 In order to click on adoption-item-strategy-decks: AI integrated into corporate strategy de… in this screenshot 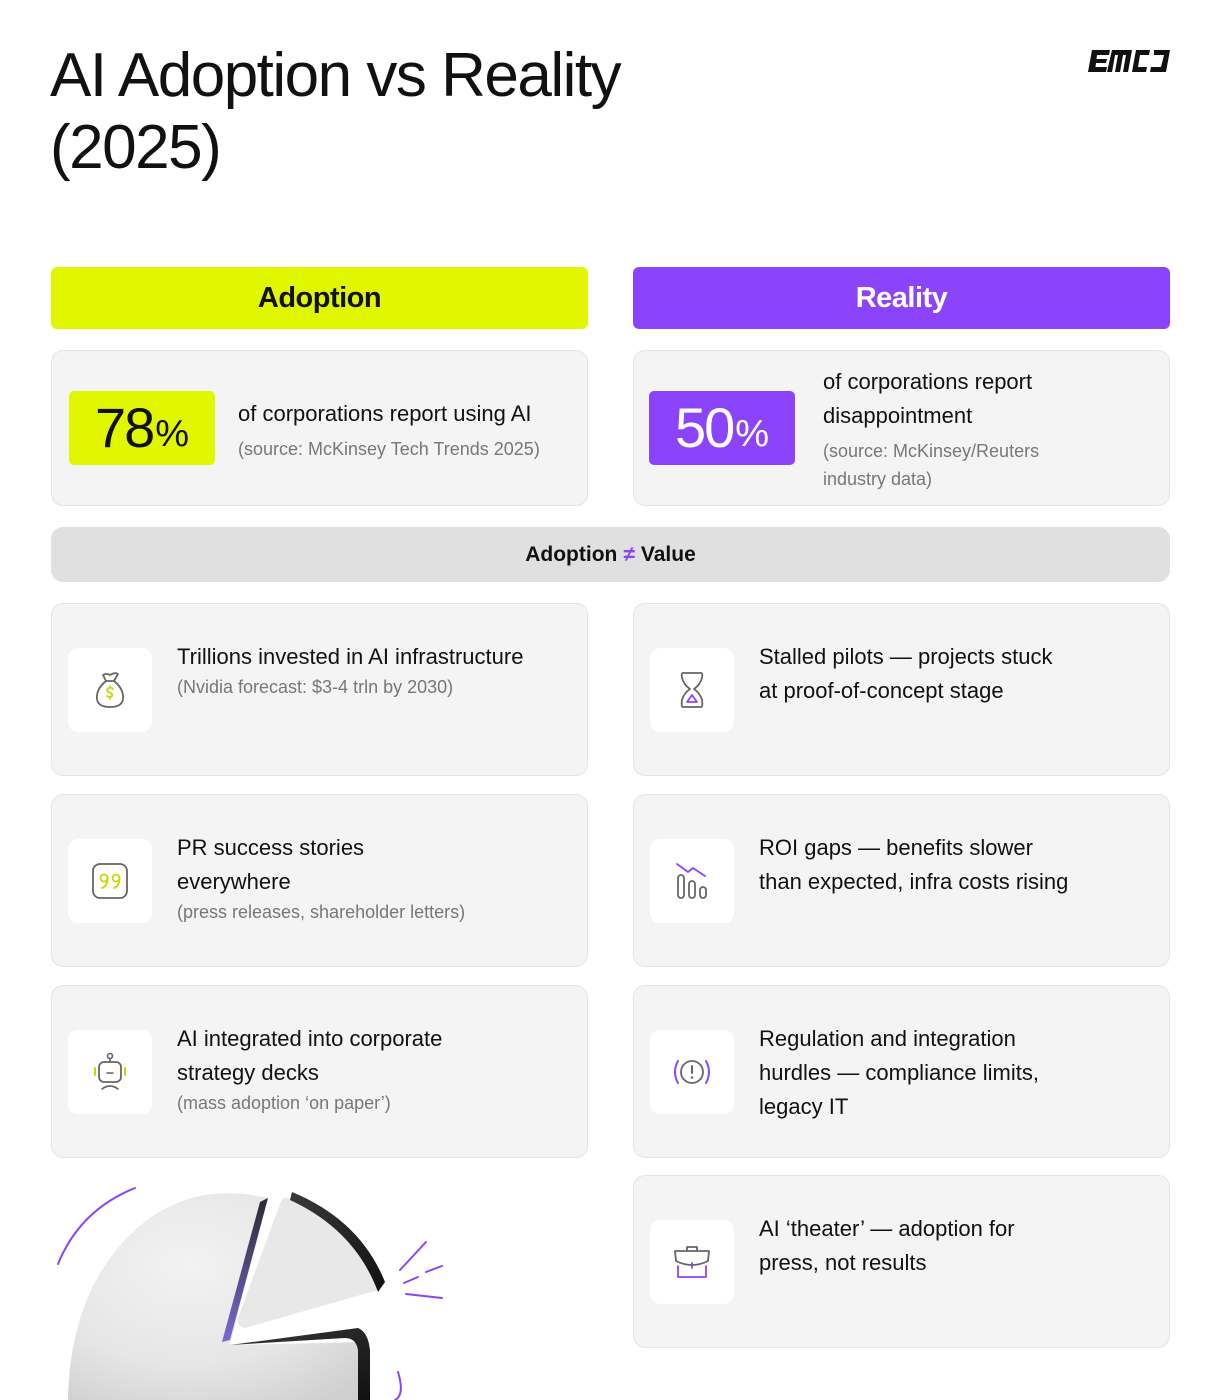, I will do `click(319, 1071)`.